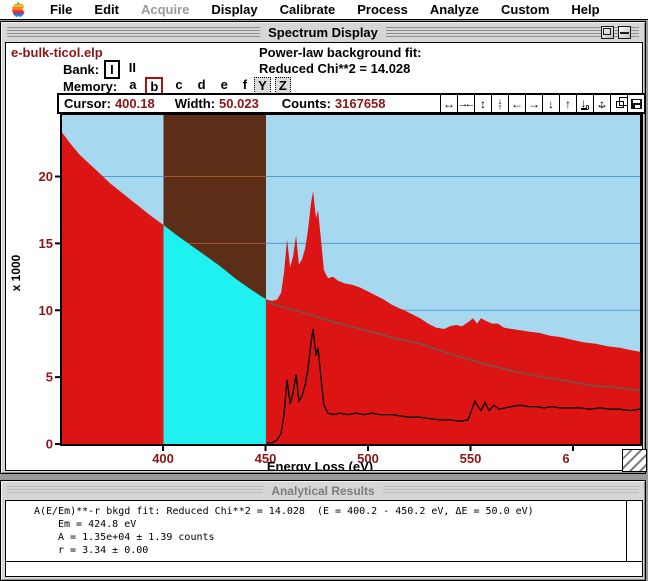 Image resolution: width=648 pixels, height=581 pixels. I want to click on memory-label: Memory:, so click(90, 86).